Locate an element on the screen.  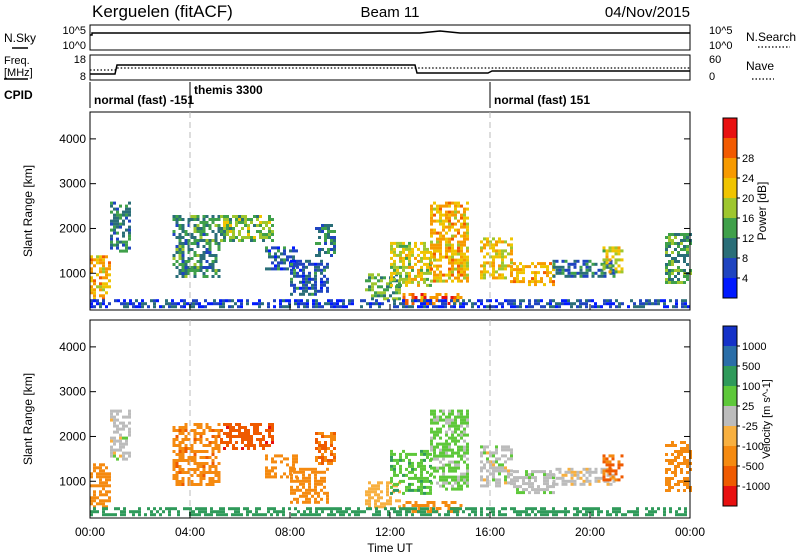
power-echo-region is located at coordinates (532, 274).